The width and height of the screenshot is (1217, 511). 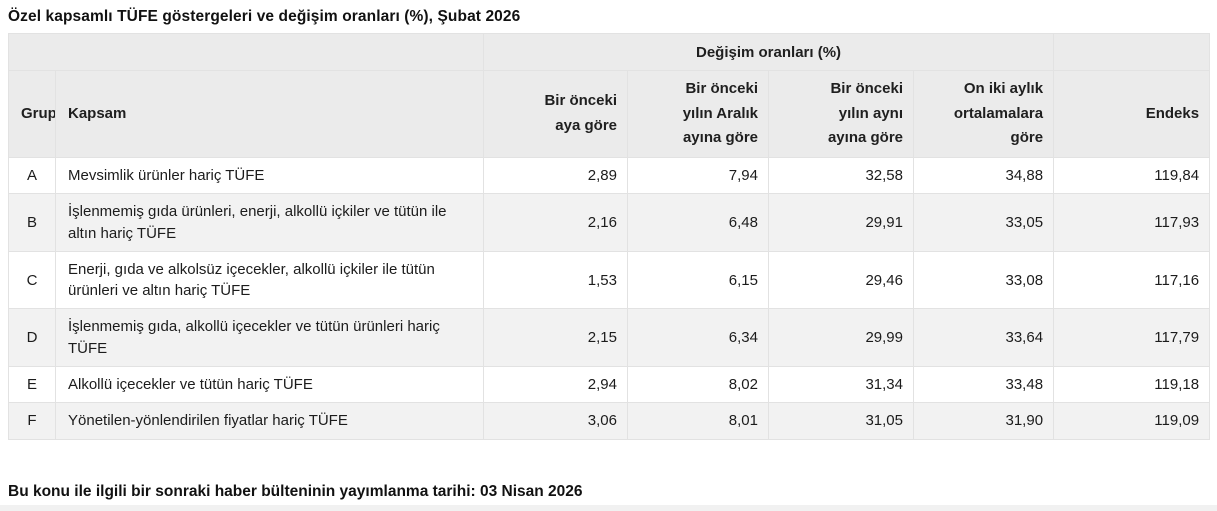 I want to click on value-same-month-previous-year: 32,58, so click(x=841, y=175).